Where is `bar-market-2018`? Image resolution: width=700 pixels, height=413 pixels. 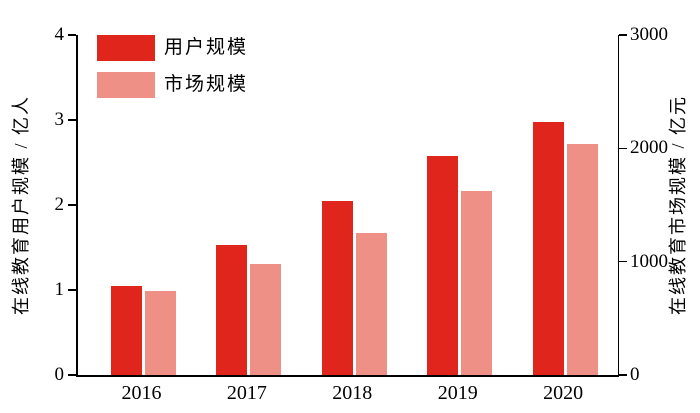 bar-market-2018 is located at coordinates (371, 303).